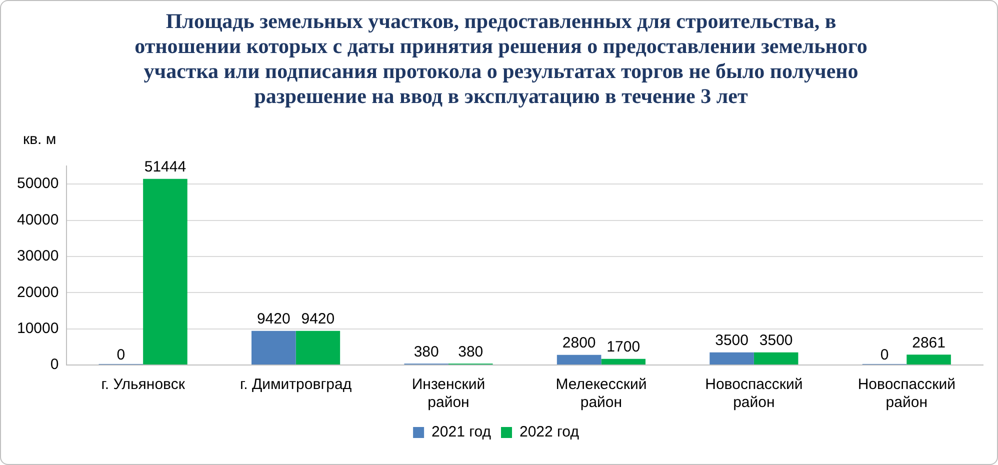  Describe the element at coordinates (39, 139) in the screenshot. I see `y-axis-title: кв. м` at that location.